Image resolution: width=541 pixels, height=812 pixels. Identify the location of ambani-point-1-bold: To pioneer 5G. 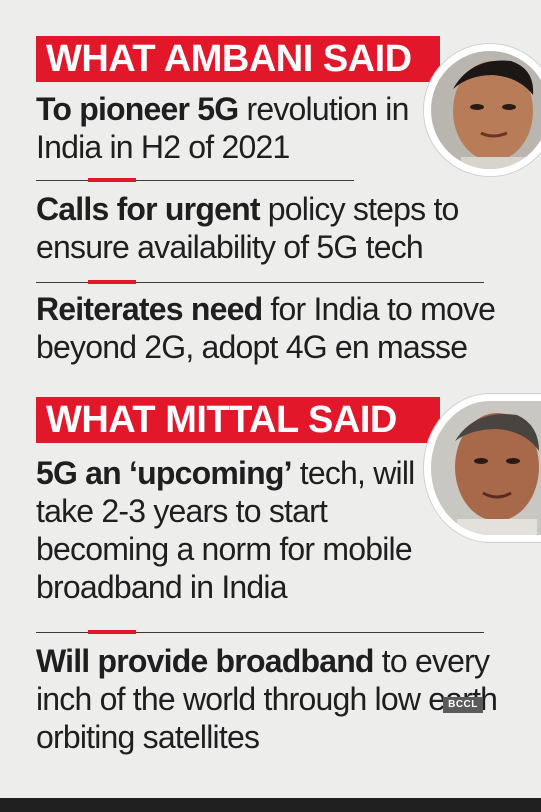
(137, 109).